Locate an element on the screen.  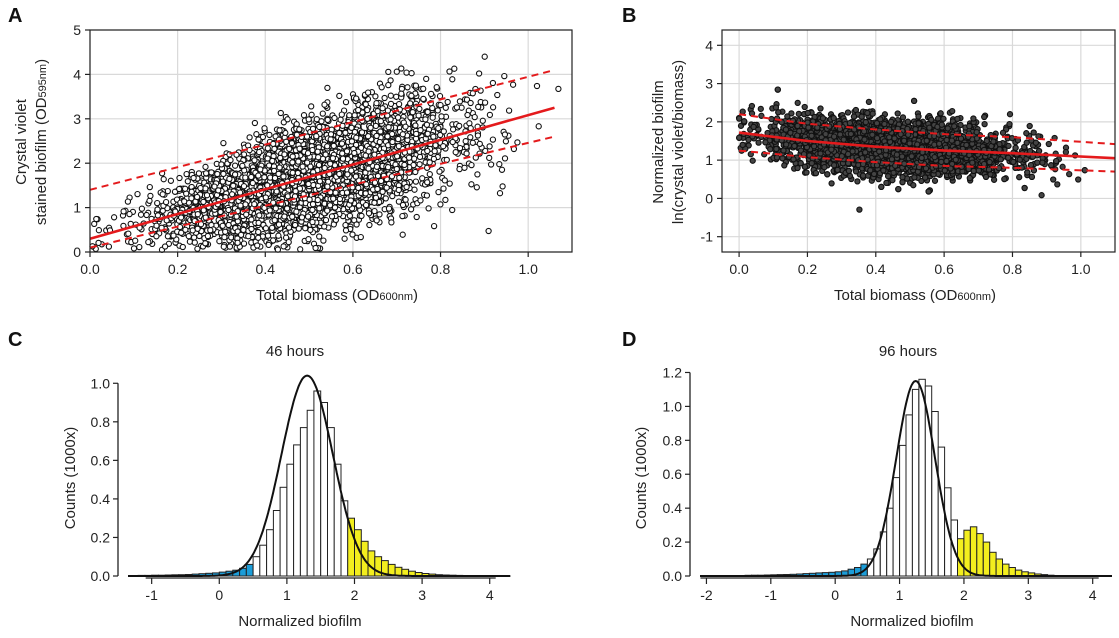
panel-label-a: A is located at coordinates (15, 16).